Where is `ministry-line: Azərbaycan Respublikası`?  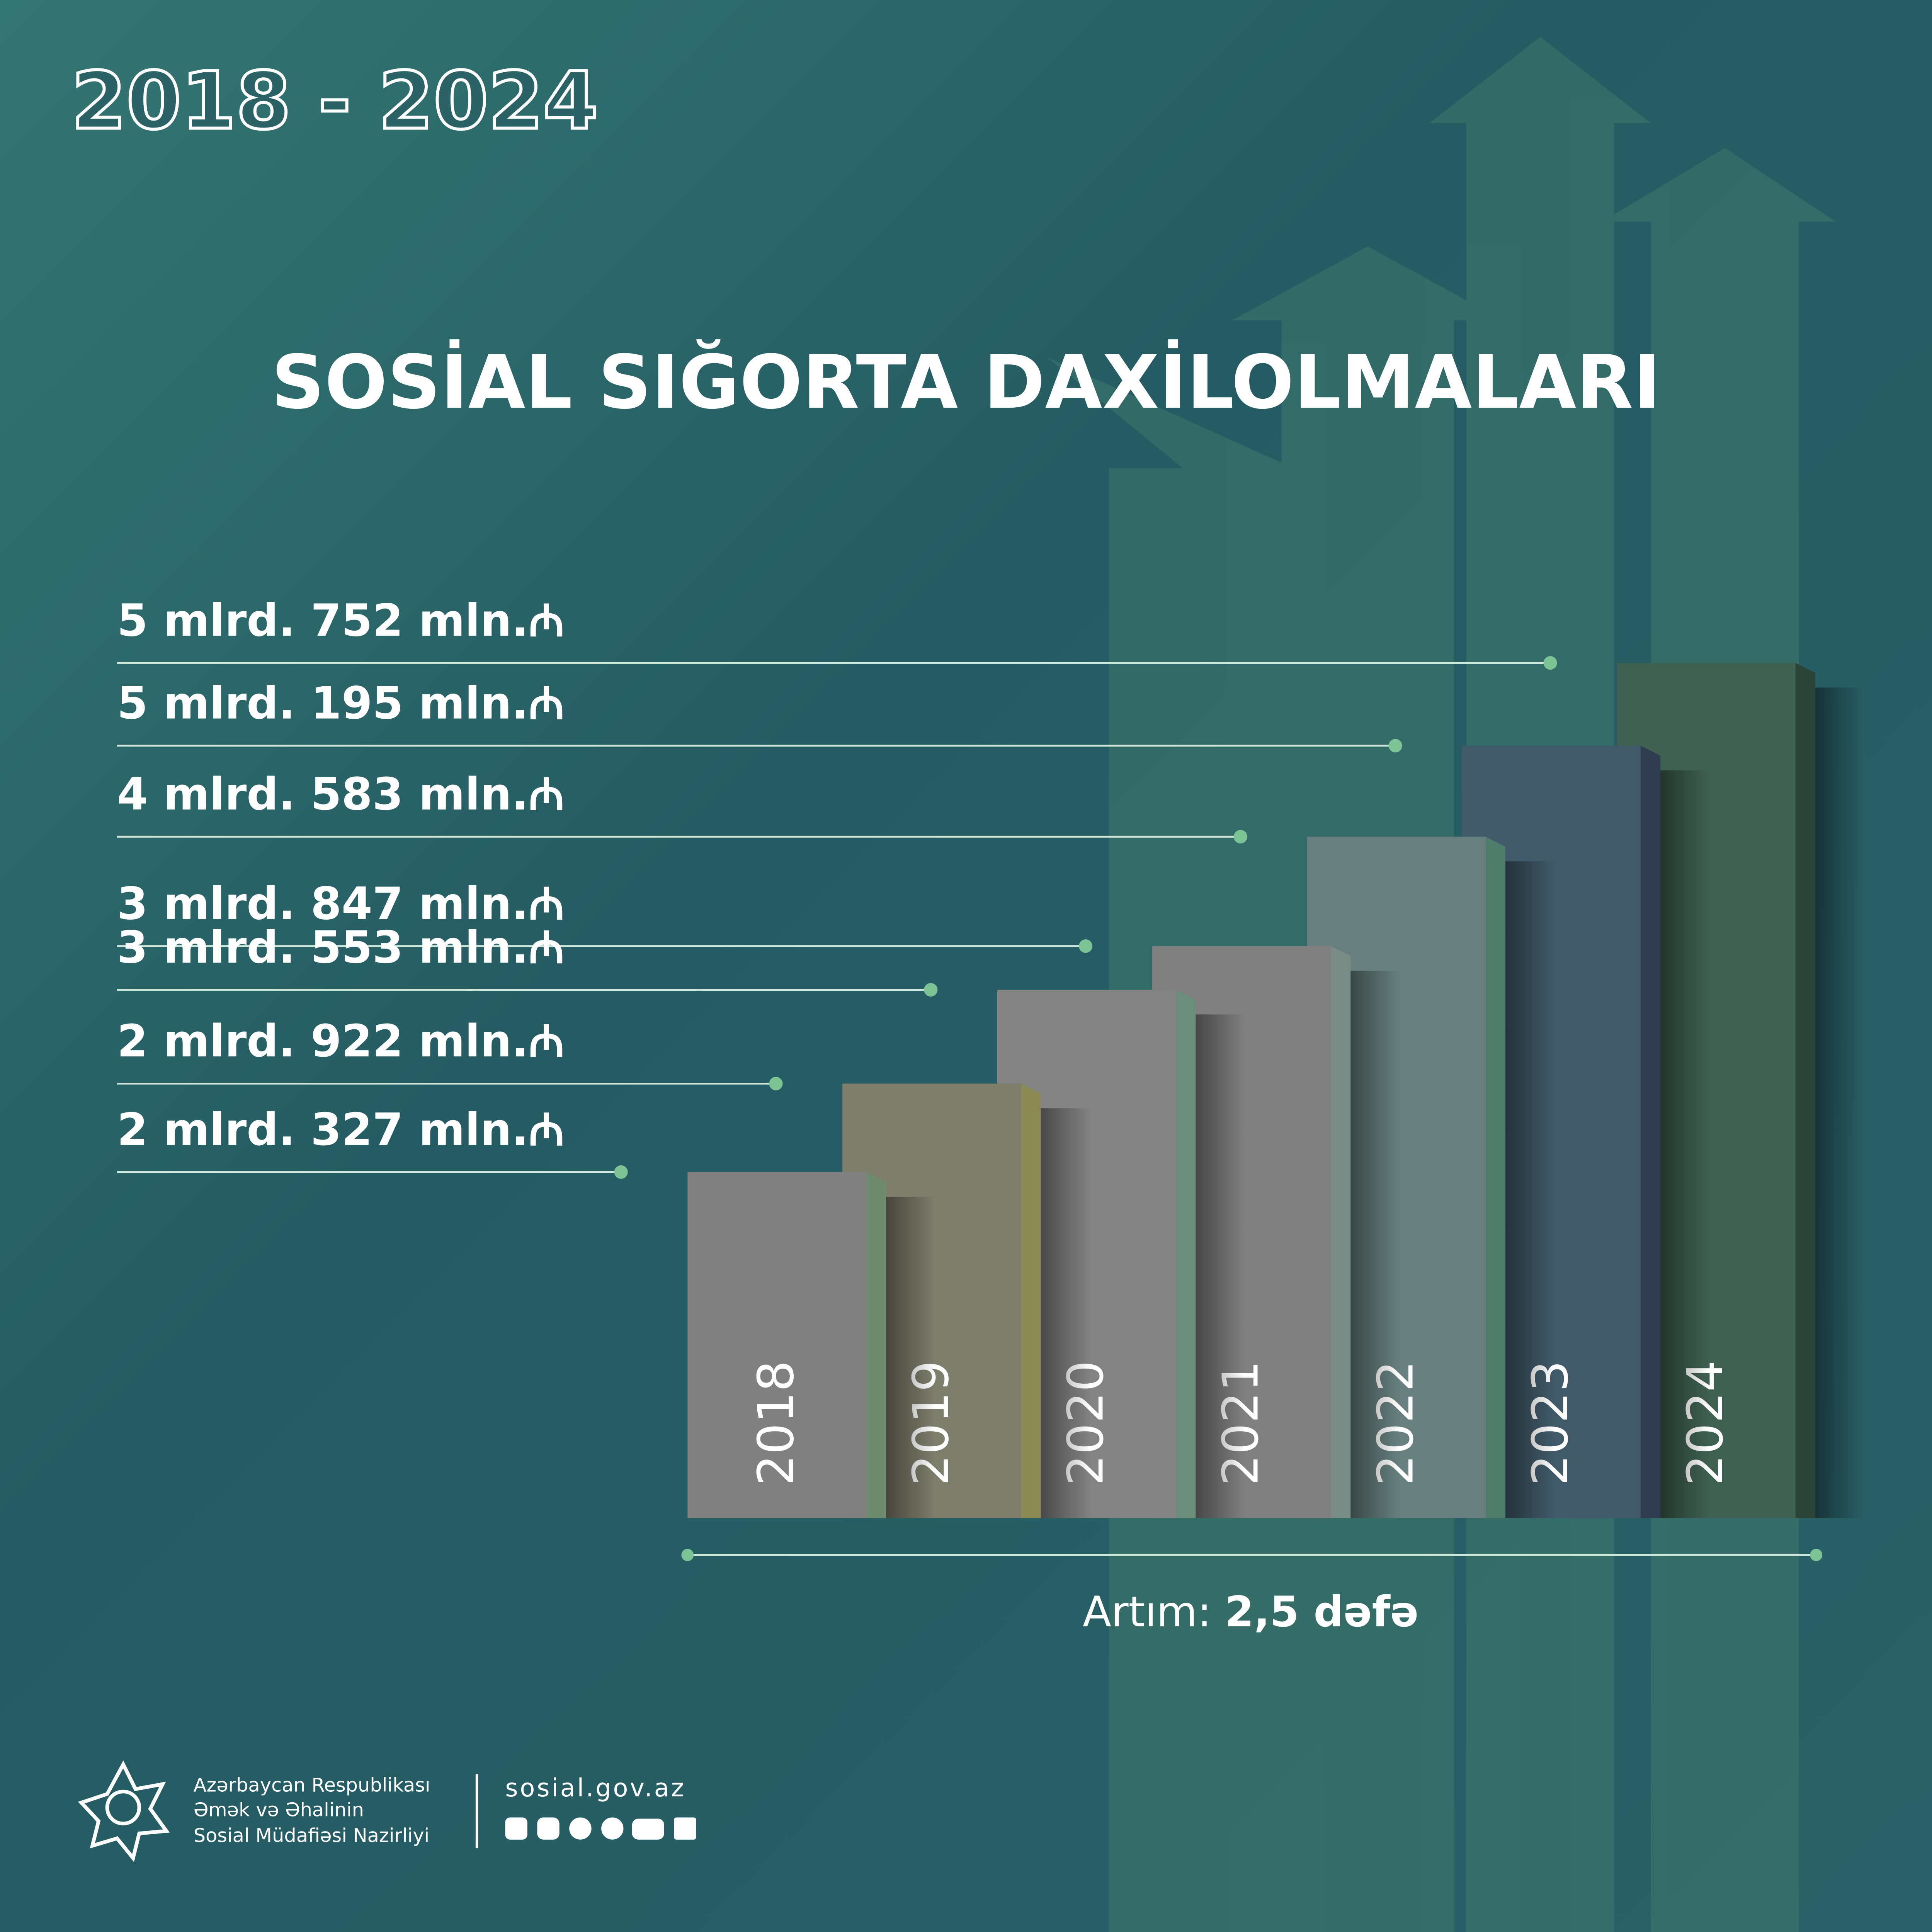
ministry-line: Azərbaycan Respublikası is located at coordinates (312, 1785).